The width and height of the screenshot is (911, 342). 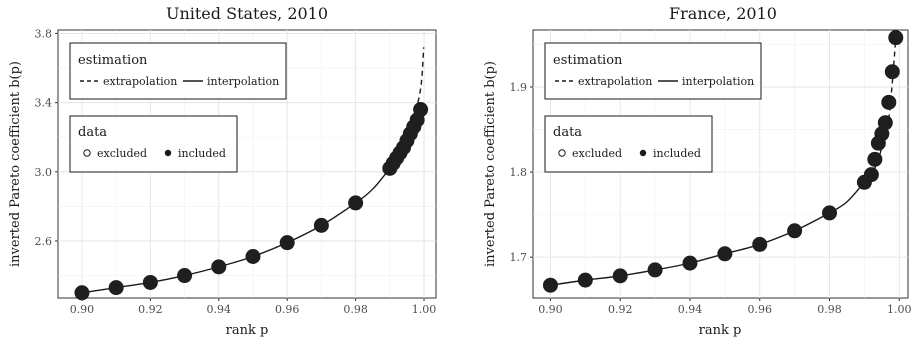 I want to click on extrapolation-line, so click(x=892, y=78).